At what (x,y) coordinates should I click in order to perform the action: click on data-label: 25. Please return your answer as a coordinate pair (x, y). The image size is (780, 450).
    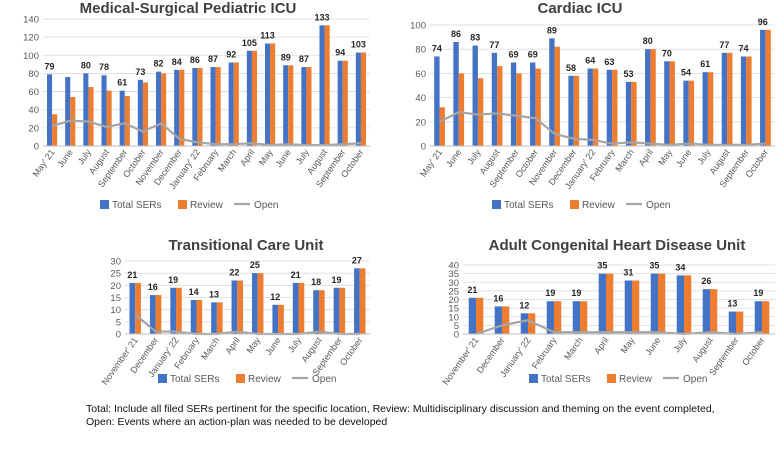
    Looking at the image, I should click on (255, 265).